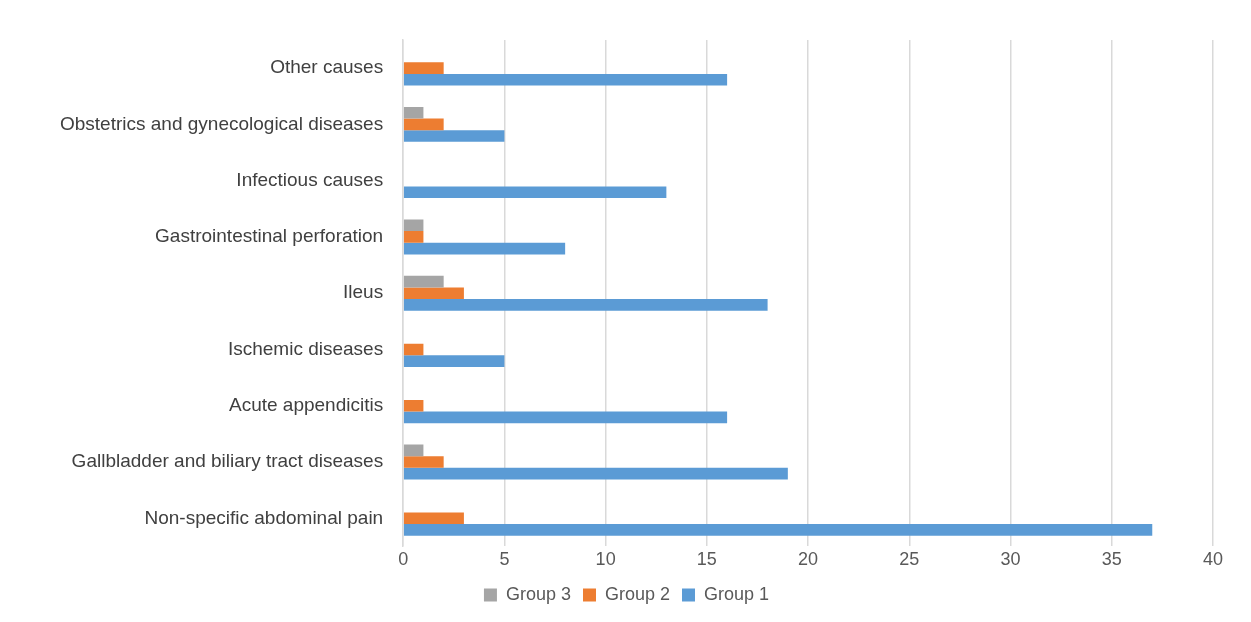  What do you see at coordinates (1010, 559) in the screenshot?
I see `x-tick-label: 30` at bounding box center [1010, 559].